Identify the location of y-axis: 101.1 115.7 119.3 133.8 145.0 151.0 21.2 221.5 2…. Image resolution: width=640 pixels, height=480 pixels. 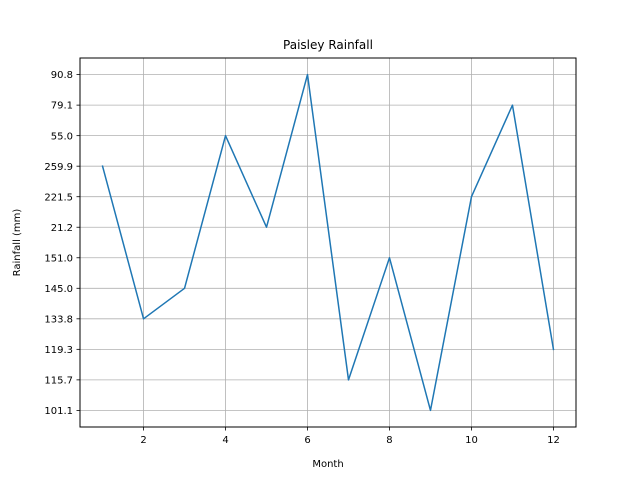
(62, 243).